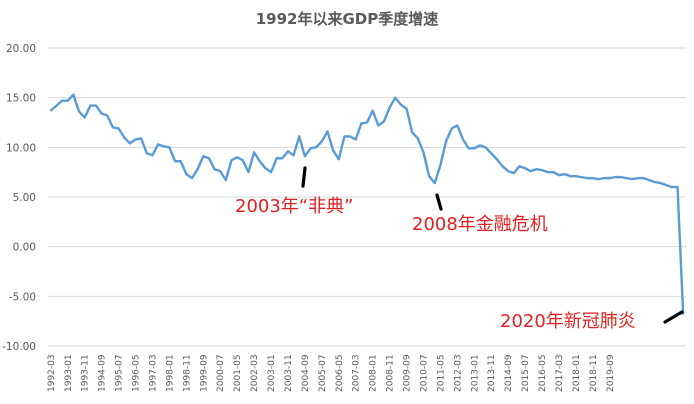  Describe the element at coordinates (204, 373) in the screenshot. I see `x-tick-label: 1999-09` at that location.